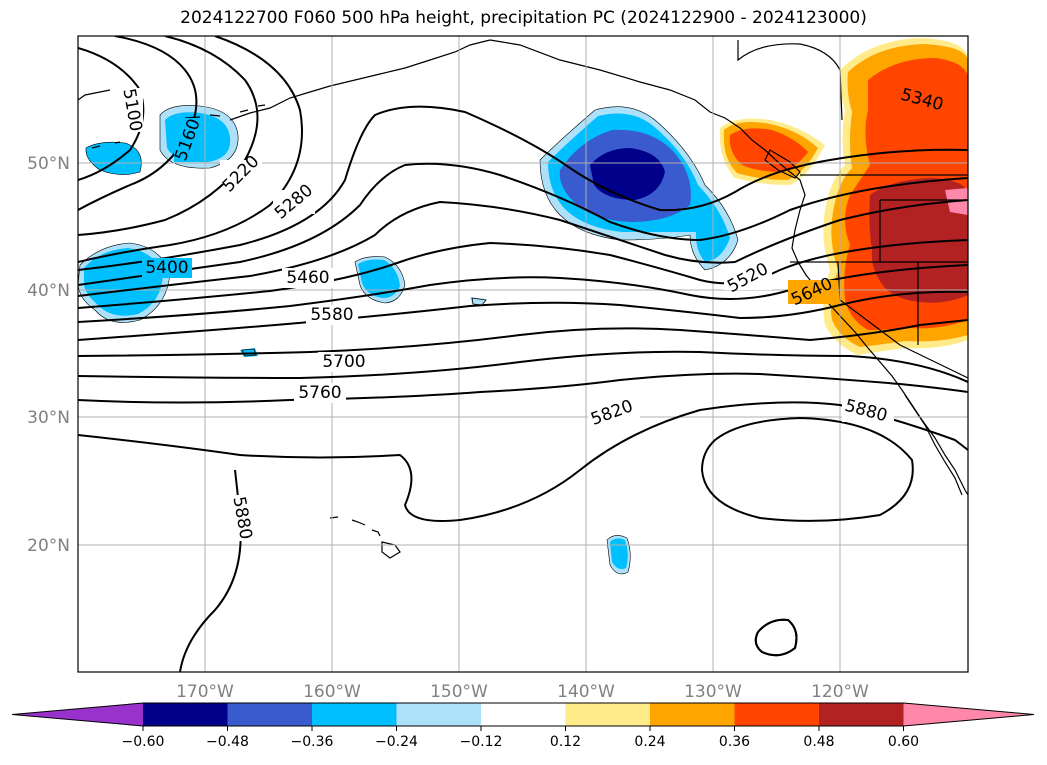 Image resolution: width=1047 pixels, height=765 pixels. I want to click on lon-label: 150°W, so click(459, 692).